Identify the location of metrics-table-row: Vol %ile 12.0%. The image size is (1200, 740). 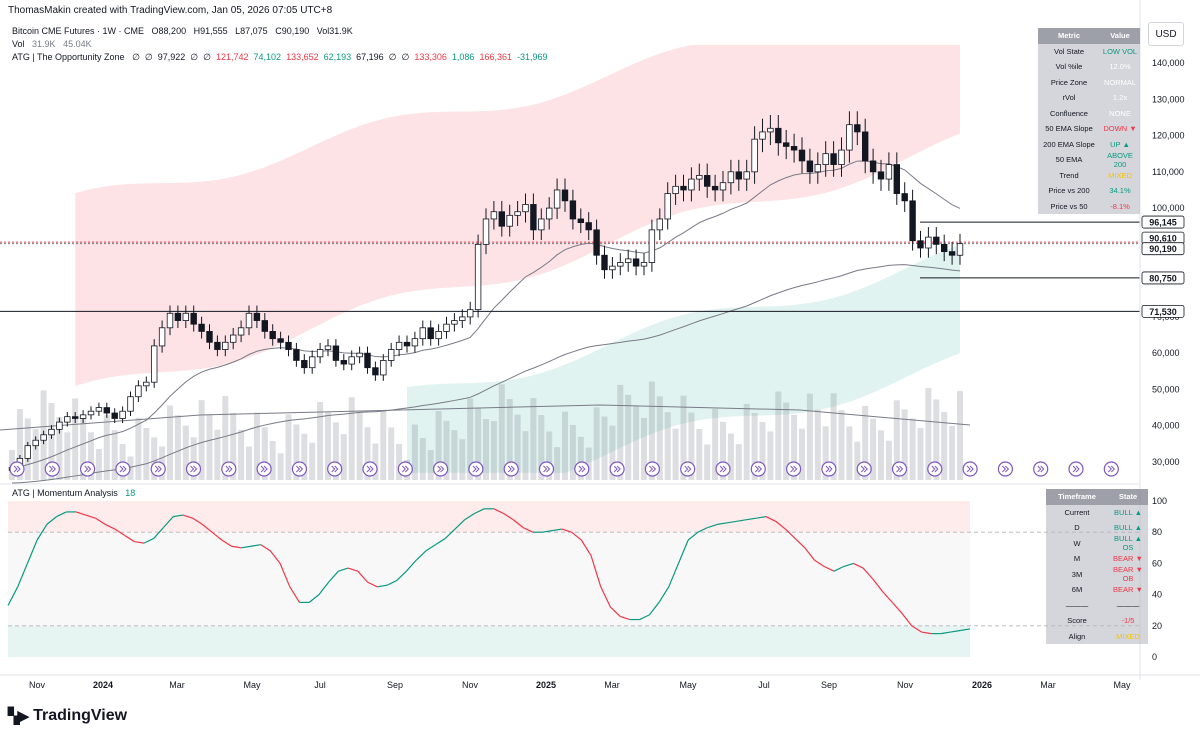
(1089, 67).